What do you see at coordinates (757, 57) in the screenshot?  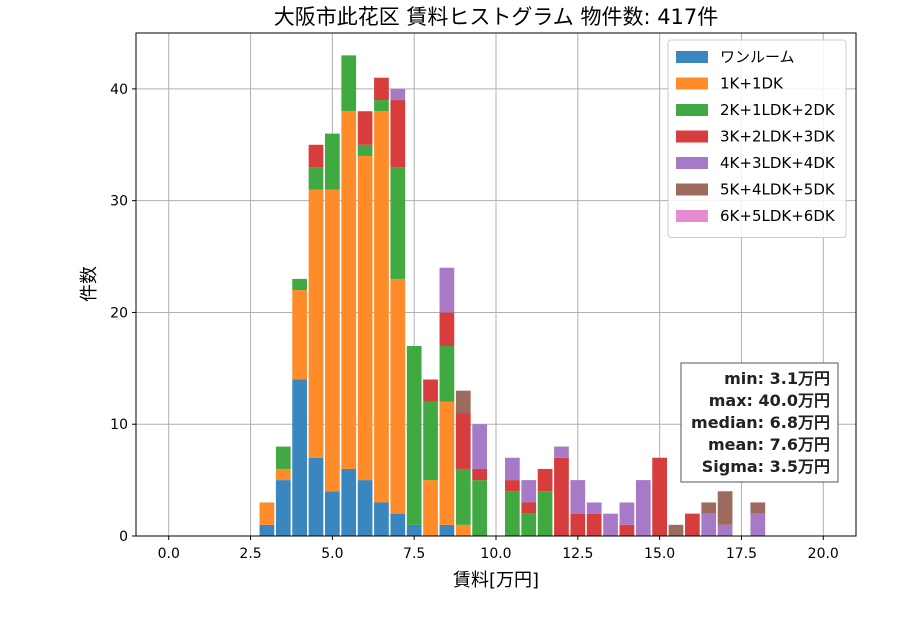 I see `legend-label-0: ワンルーム` at bounding box center [757, 57].